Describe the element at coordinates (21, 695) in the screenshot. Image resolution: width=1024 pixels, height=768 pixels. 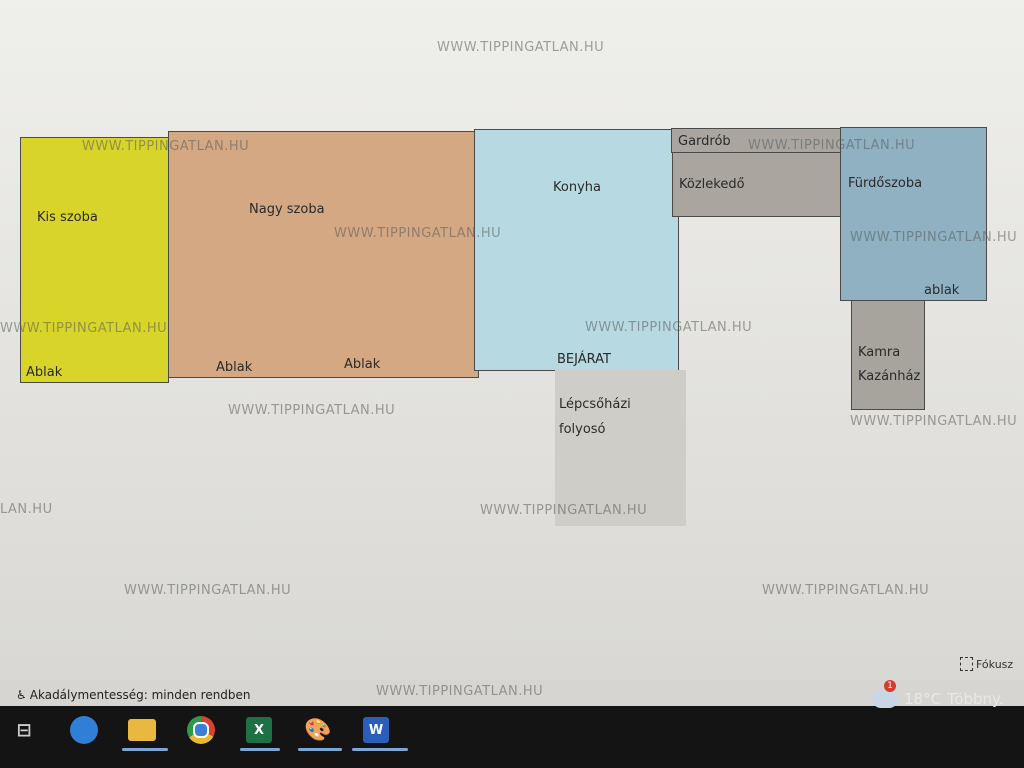
I see `accessibility-icon: ♿` at that location.